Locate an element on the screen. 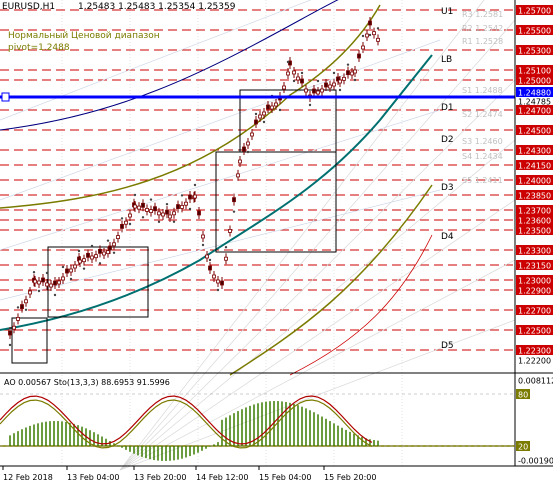 This screenshot has height=487, width=553. level-label-d4: D4 is located at coordinates (447, 237).